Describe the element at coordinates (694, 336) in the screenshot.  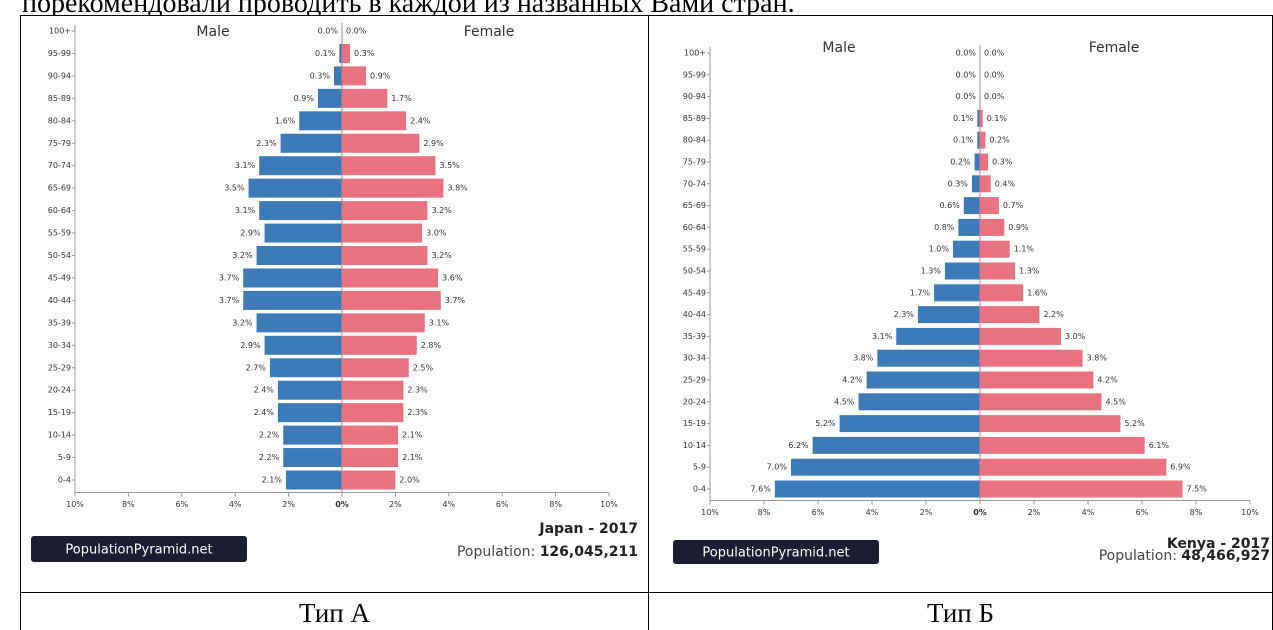
I see `age-label: 35-39` at that location.